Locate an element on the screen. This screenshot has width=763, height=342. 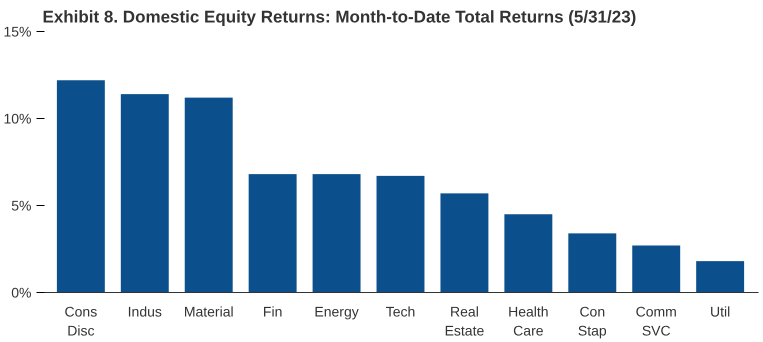
x-tick-label: Health Care is located at coordinates (528, 321).